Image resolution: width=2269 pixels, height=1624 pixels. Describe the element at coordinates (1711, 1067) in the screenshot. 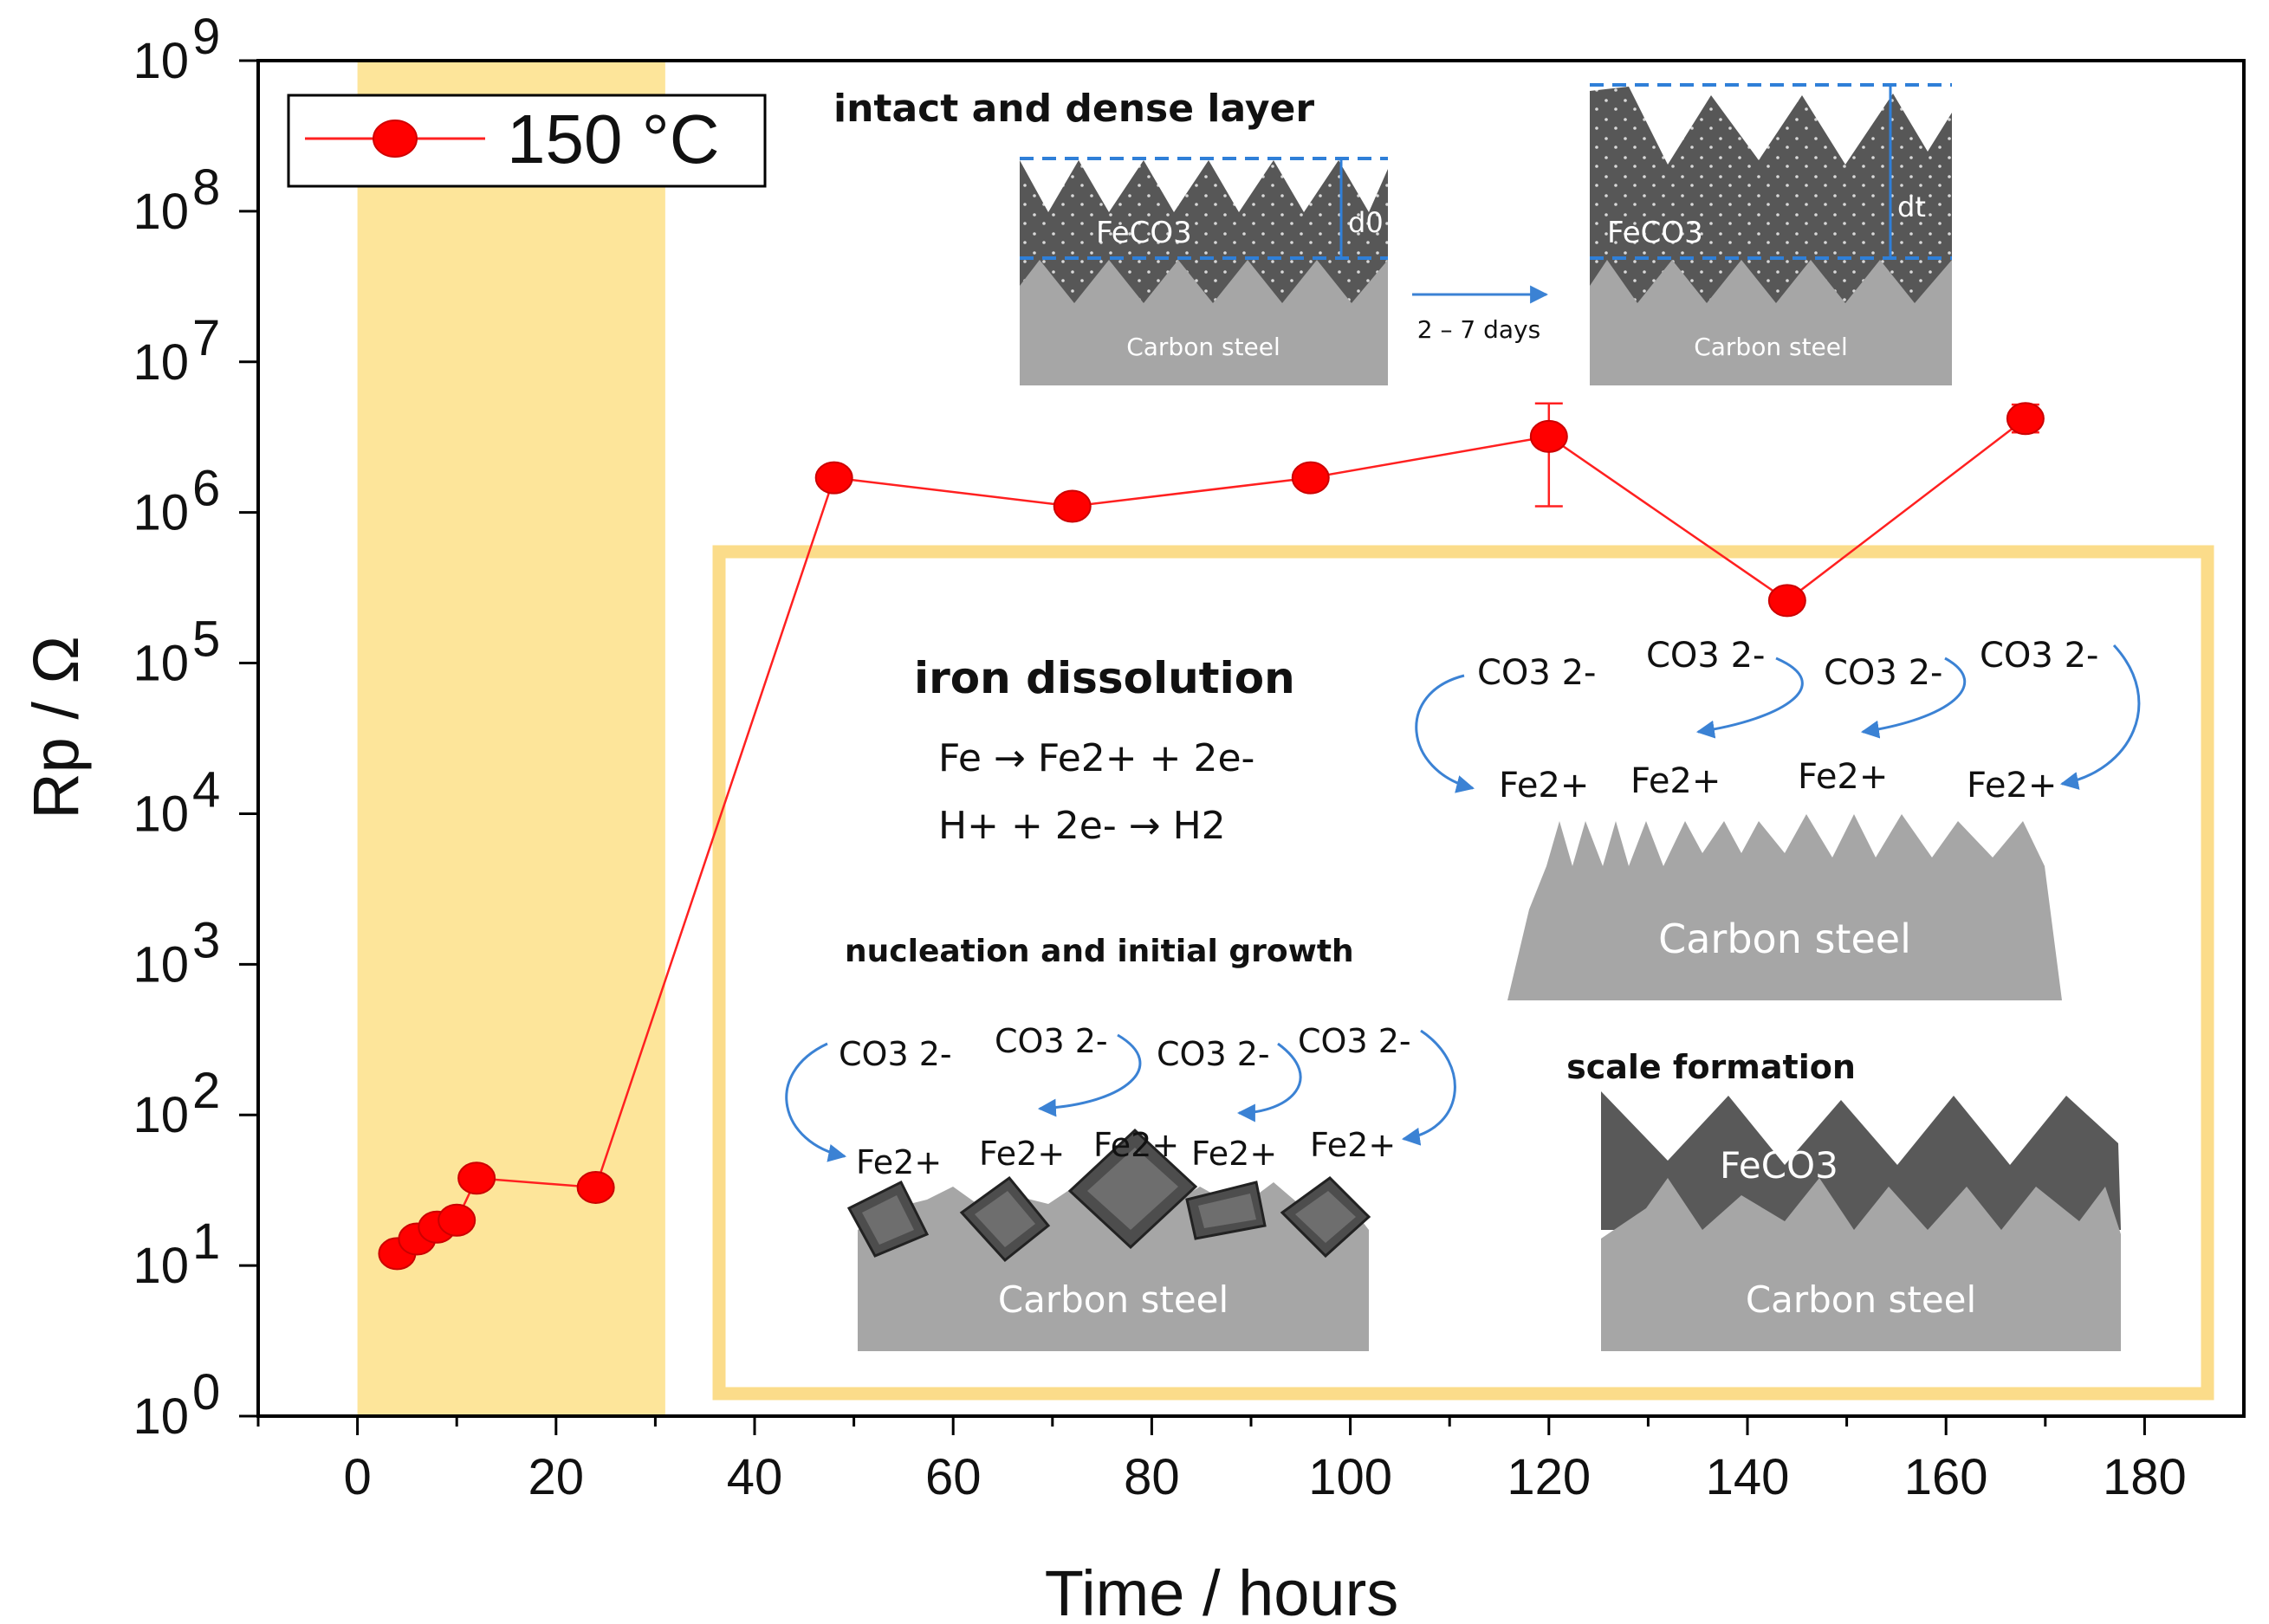

I see `scale-formation-title: scale formation` at that location.